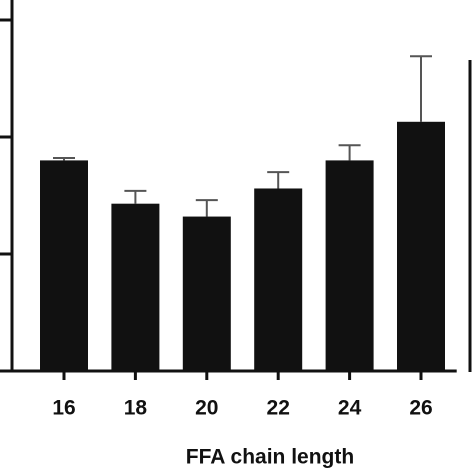 The image size is (474, 474). What do you see at coordinates (350, 408) in the screenshot?
I see `x-tick-label: 24` at bounding box center [350, 408].